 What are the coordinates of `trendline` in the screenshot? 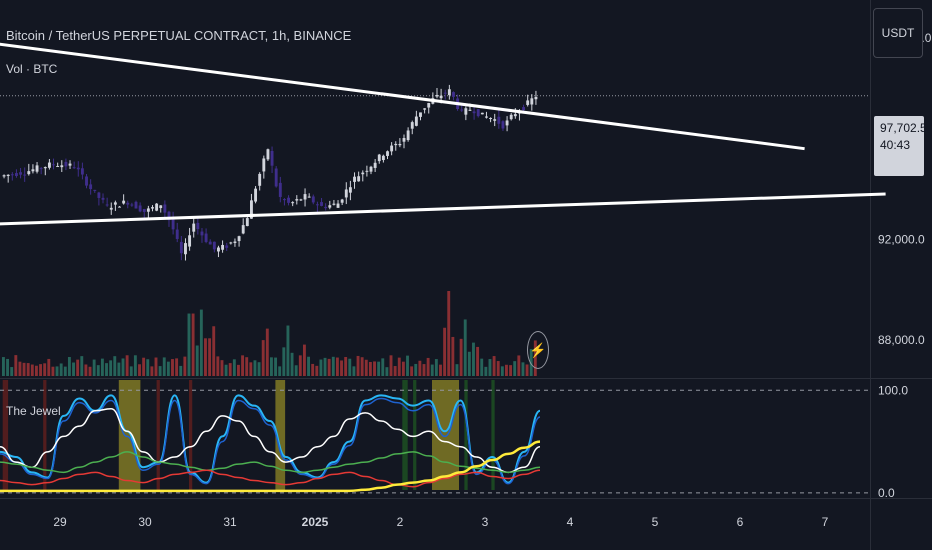 It's located at (443, 209).